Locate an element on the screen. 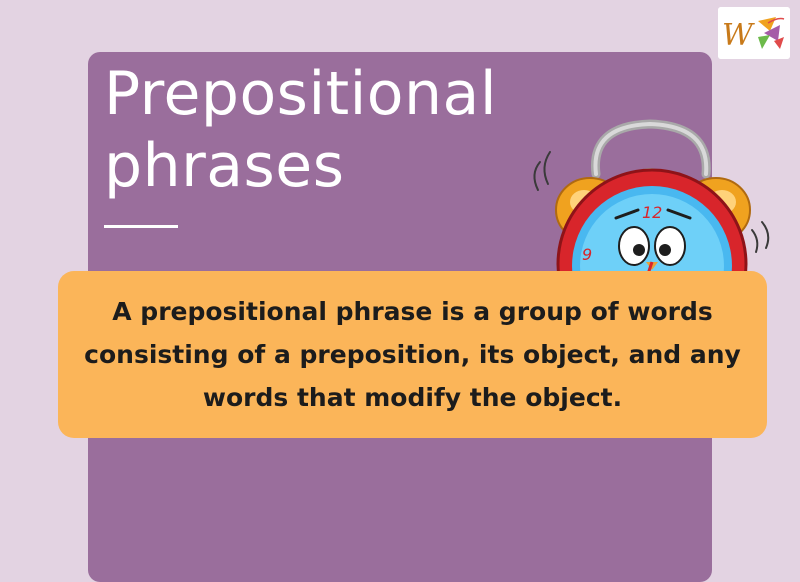 Image resolution: width=800 pixels, height=582 pixels. brand-logo-letter: W is located at coordinates (738, 35).